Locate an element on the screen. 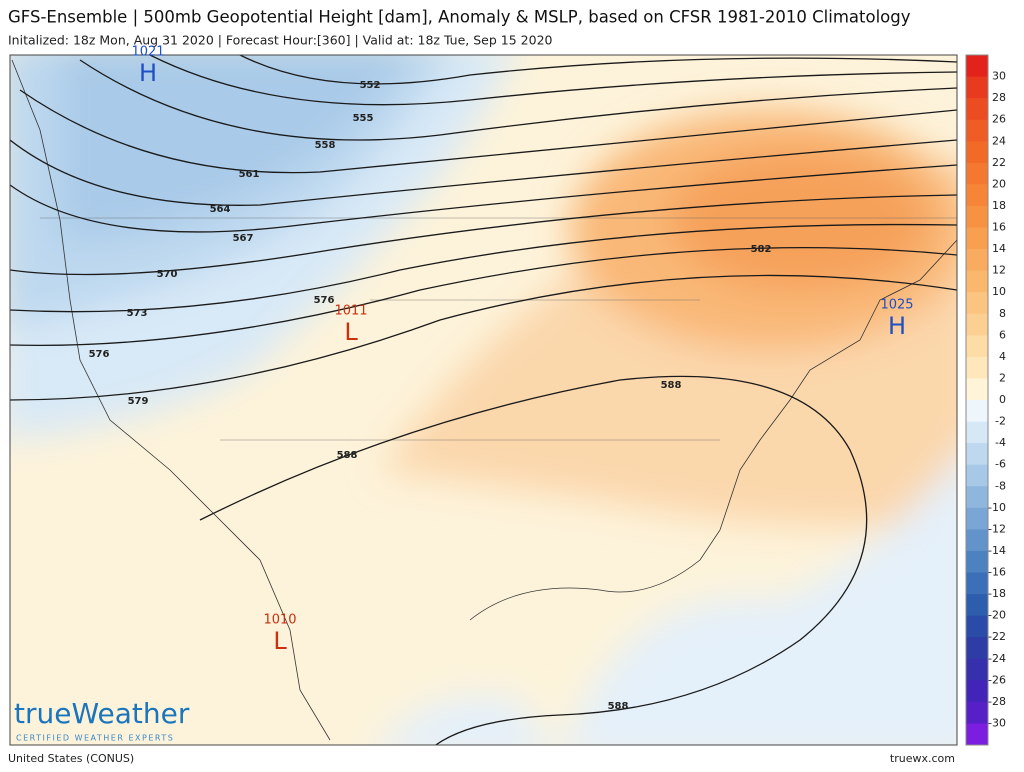 The width and height of the screenshot is (1024, 772). pressure-value: 1021 is located at coordinates (147, 52).